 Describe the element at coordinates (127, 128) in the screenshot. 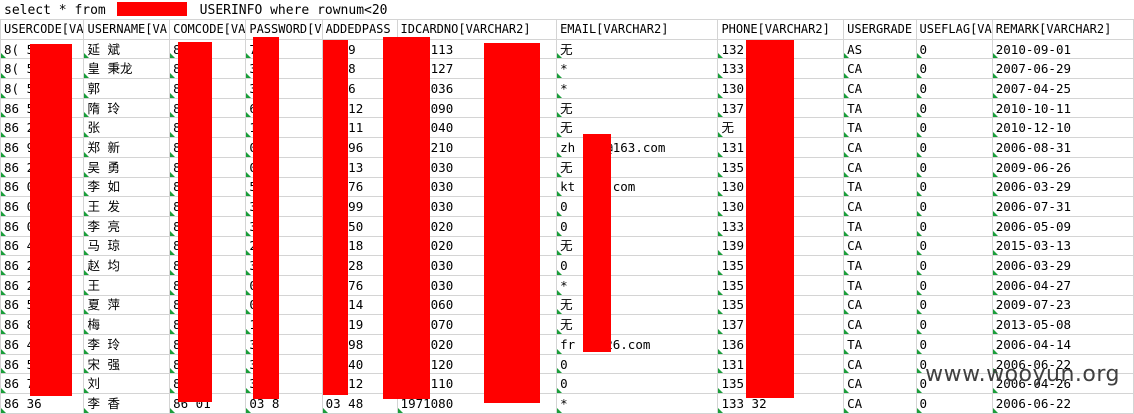

I see `table-cell: 张` at that location.